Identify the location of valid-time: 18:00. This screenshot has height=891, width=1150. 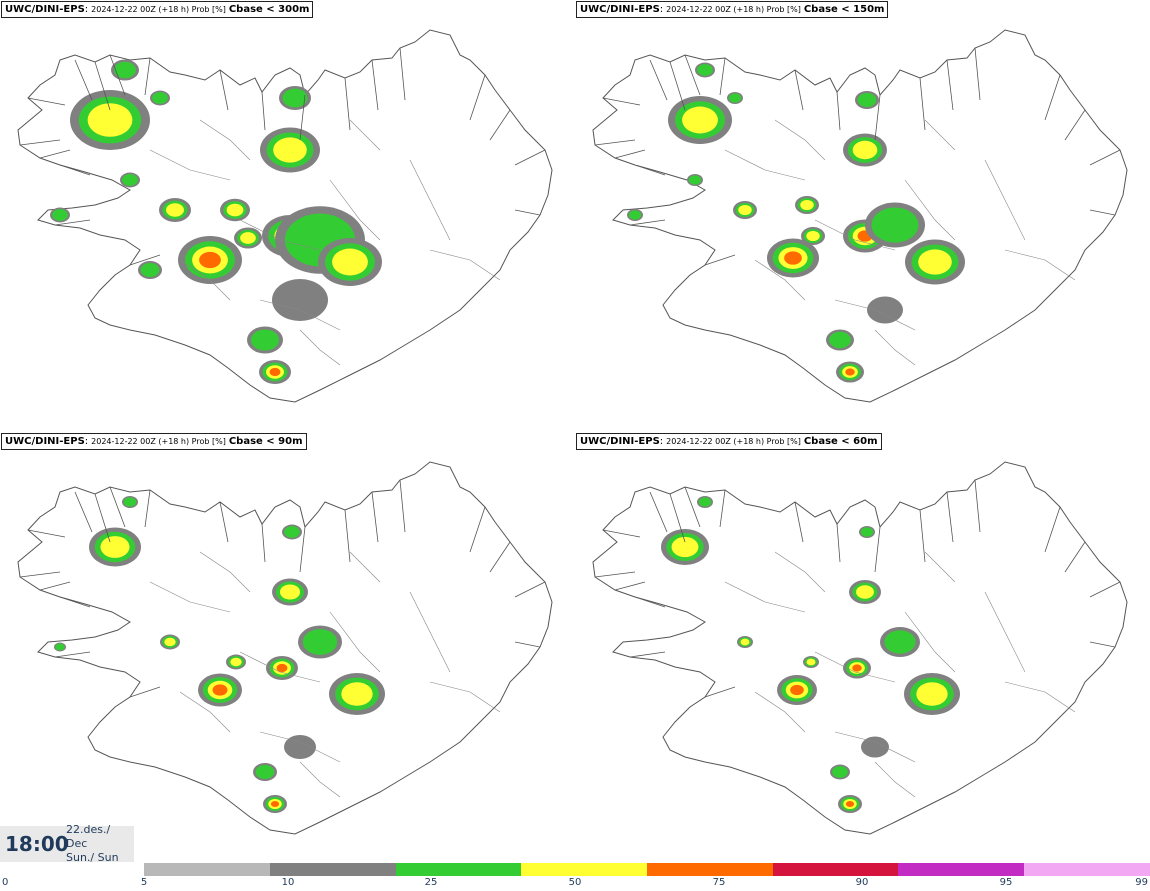
(37, 844).